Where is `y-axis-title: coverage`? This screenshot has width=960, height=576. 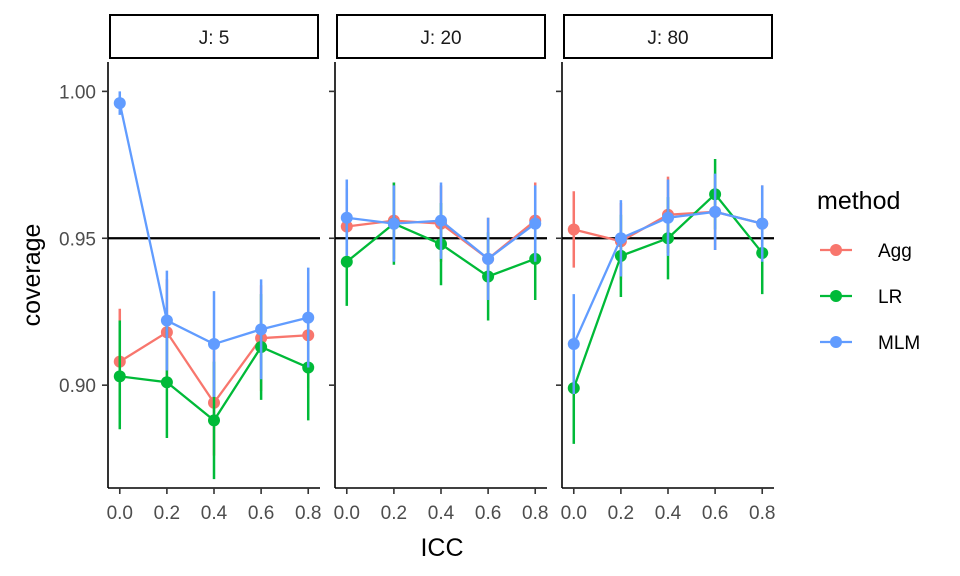
y-axis-title: coverage is located at coordinates (32, 275).